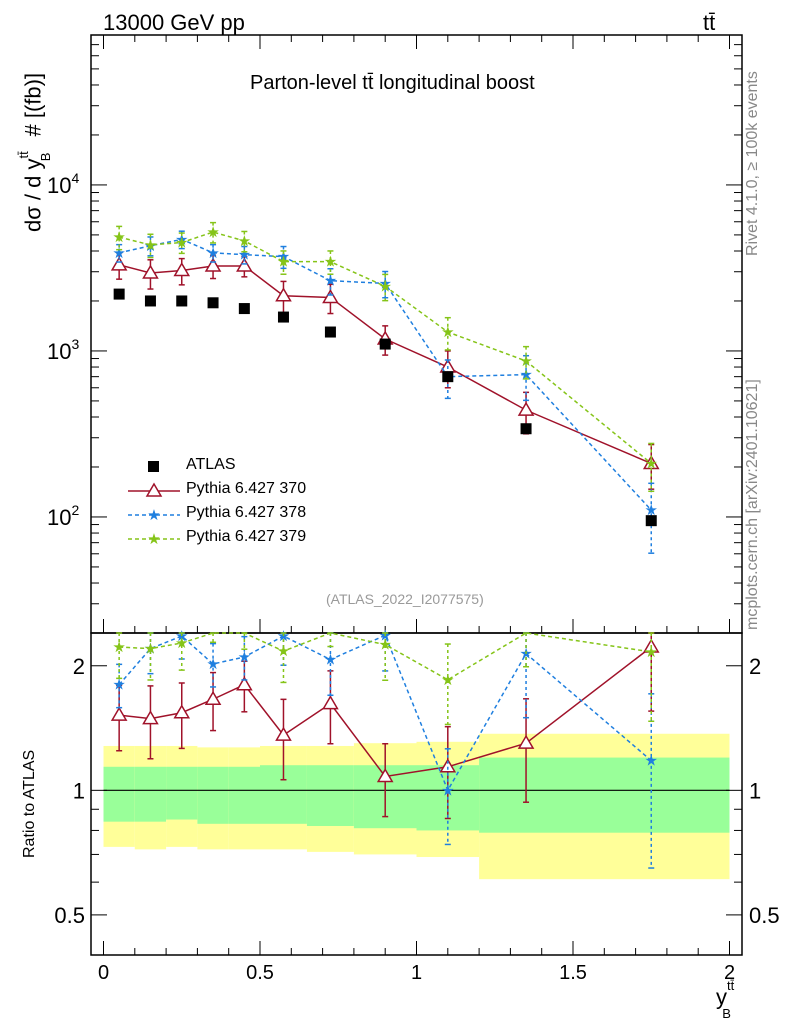 Image resolution: width=786 pixels, height=1024 pixels. What do you see at coordinates (211, 464) in the screenshot?
I see `legend-label-atlas: ATLAS` at bounding box center [211, 464].